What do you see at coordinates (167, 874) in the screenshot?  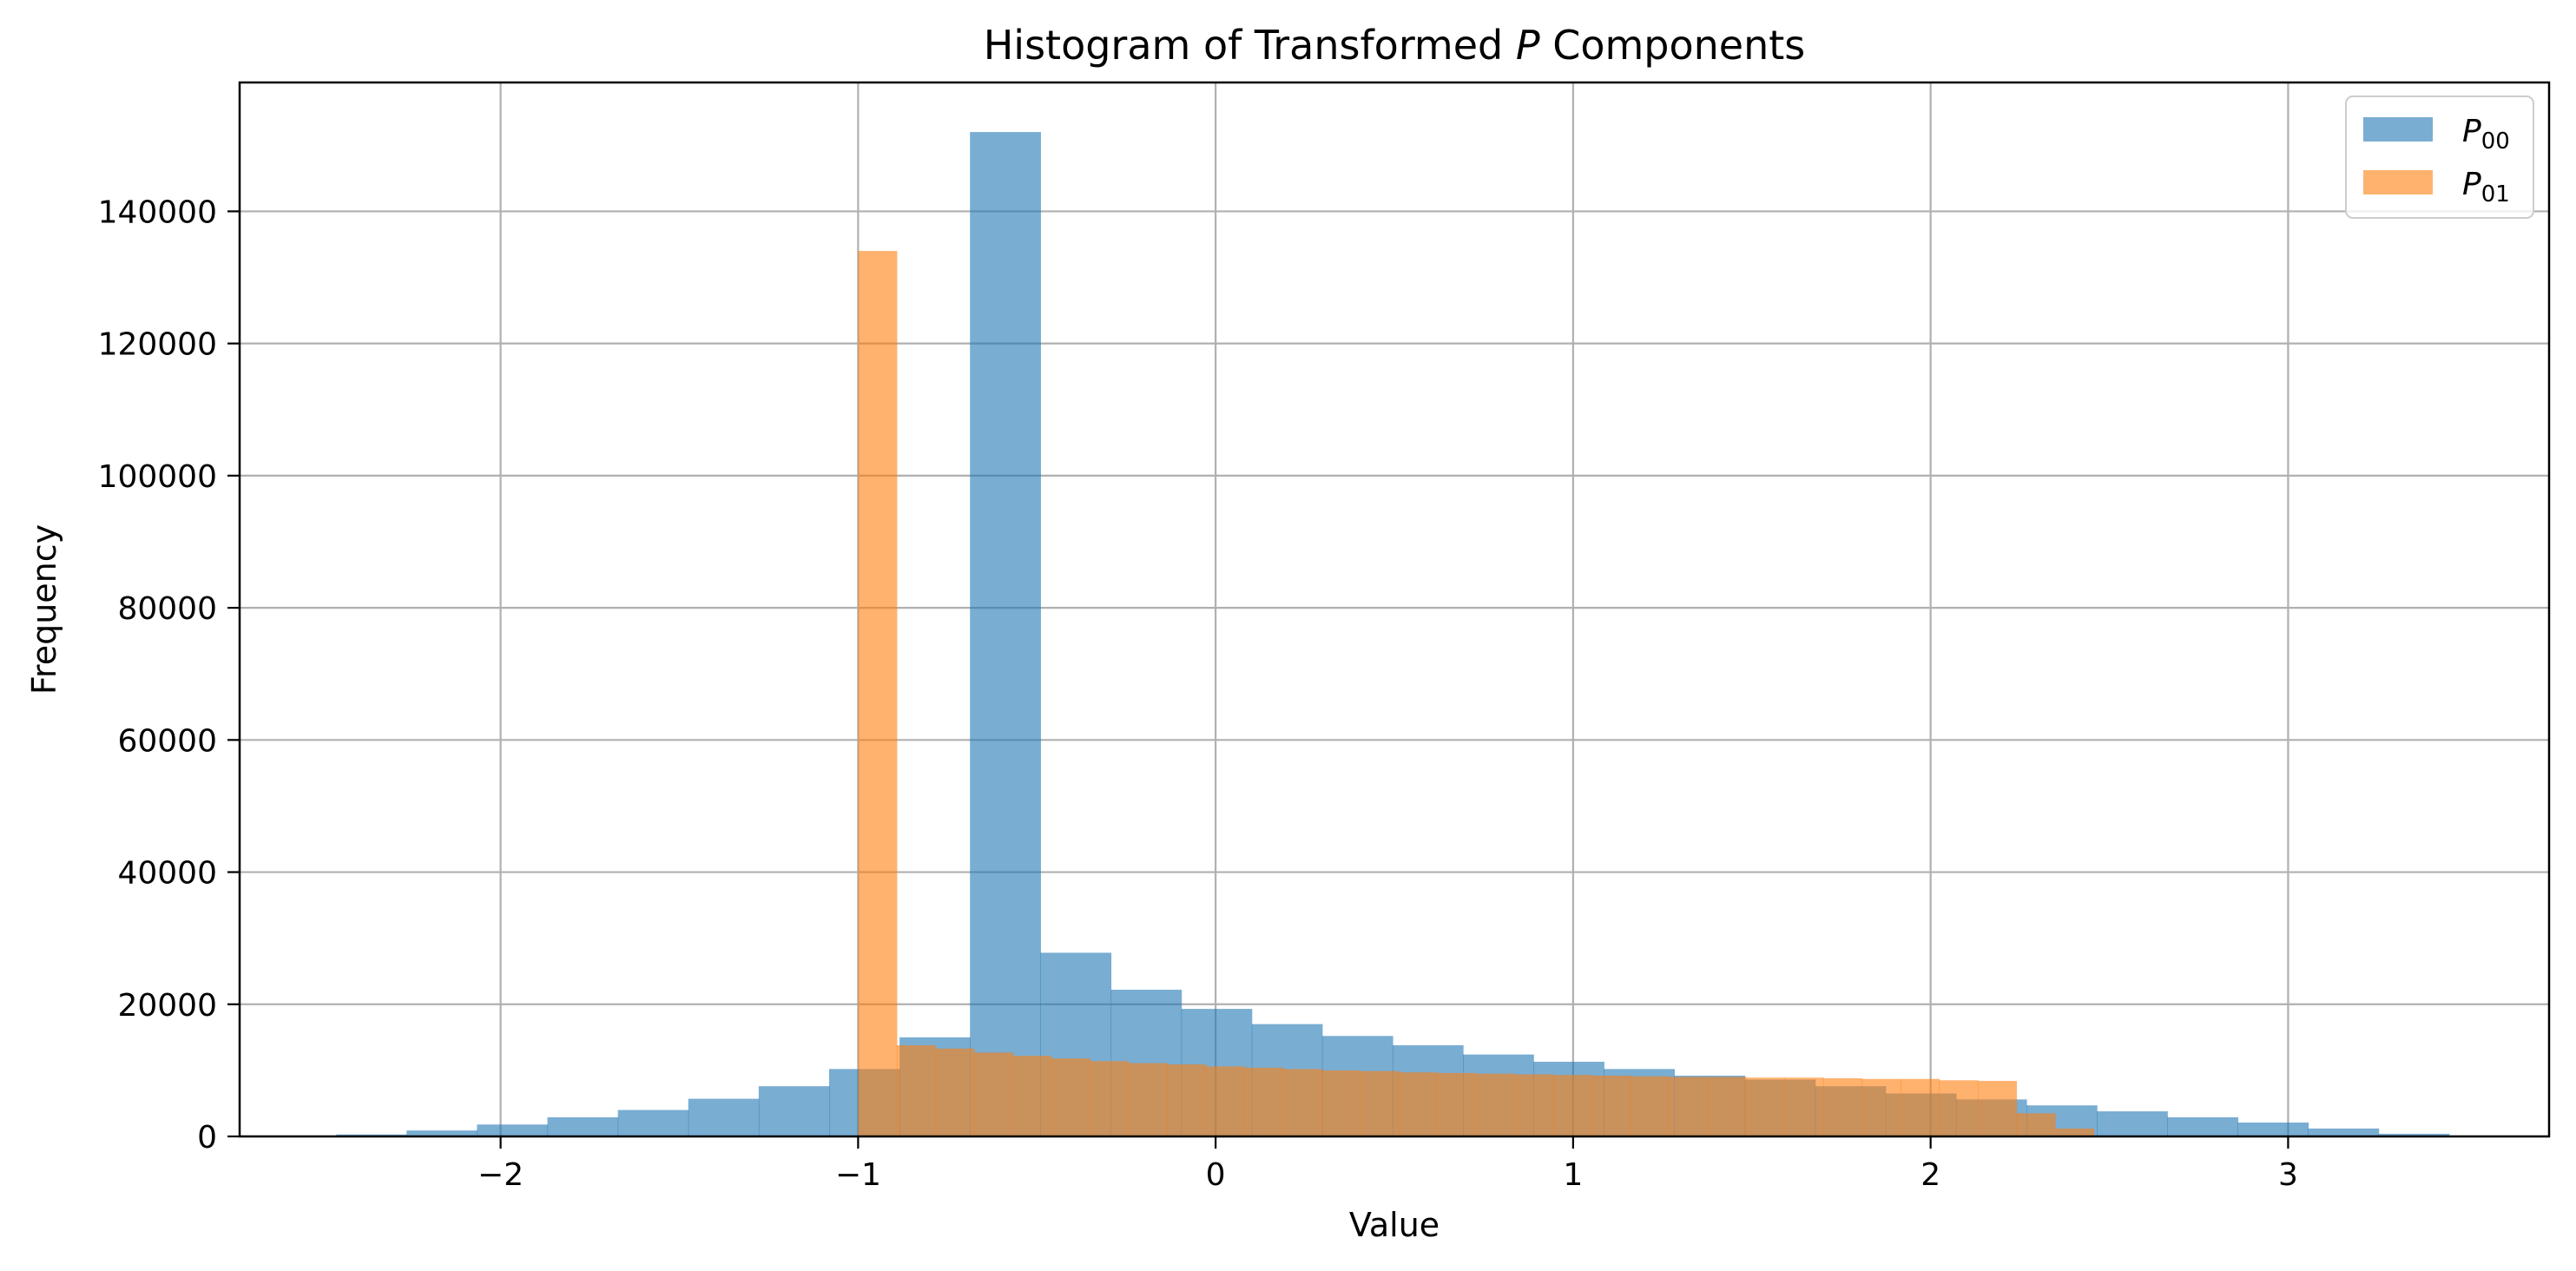 I see `y-tick-label: 40000` at bounding box center [167, 874].